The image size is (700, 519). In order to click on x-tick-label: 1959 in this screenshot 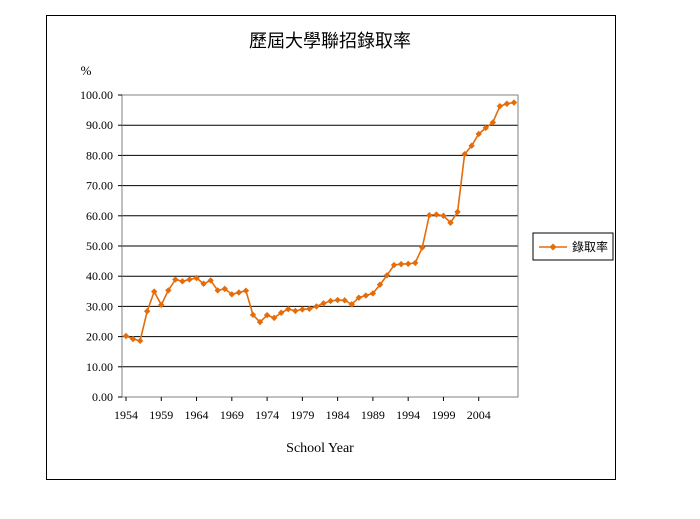, I will do `click(161, 415)`.